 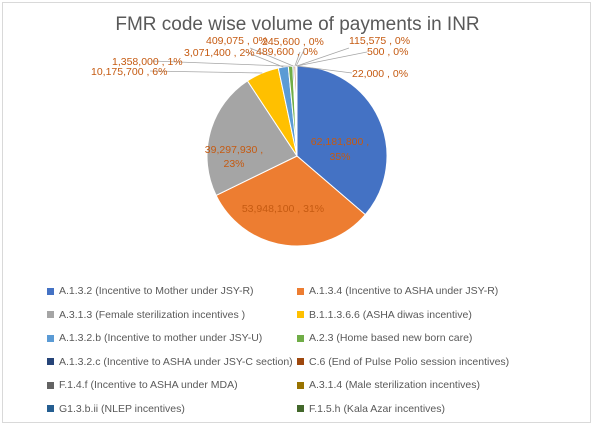 What do you see at coordinates (237, 41) in the screenshot?
I see `data-label-7: 409,075 , 0%` at bounding box center [237, 41].